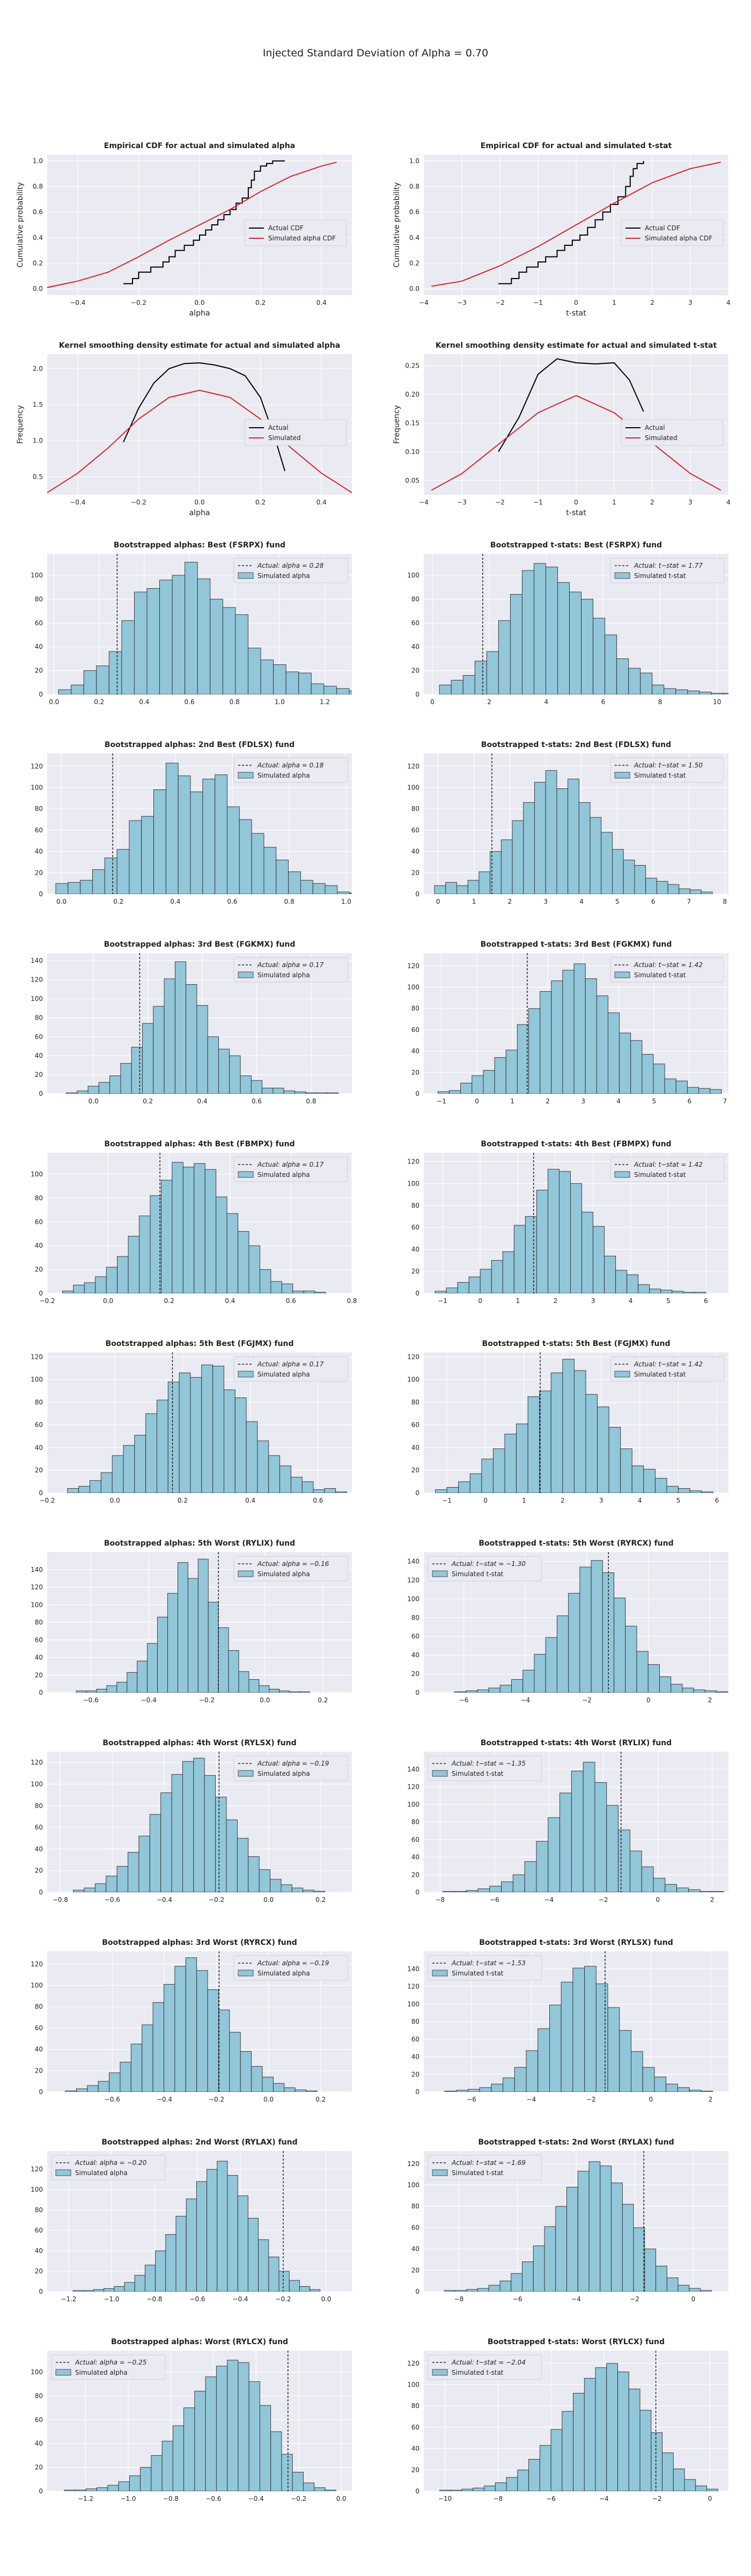  Describe the element at coordinates (38, 368) in the screenshot. I see `y-tick-label: 2.0` at that location.